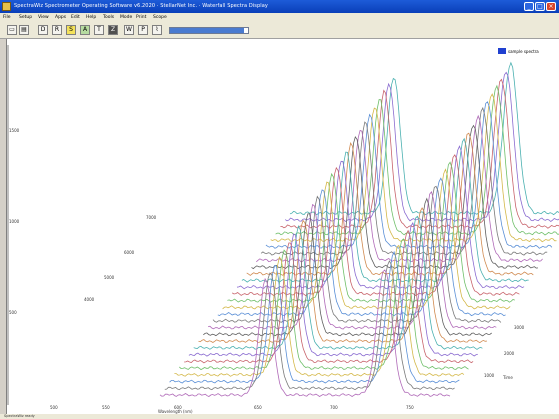 The height and width of the screenshot is (419, 559). Describe the element at coordinates (529, 6) in the screenshot. I see `minimize-button: _` at that location.